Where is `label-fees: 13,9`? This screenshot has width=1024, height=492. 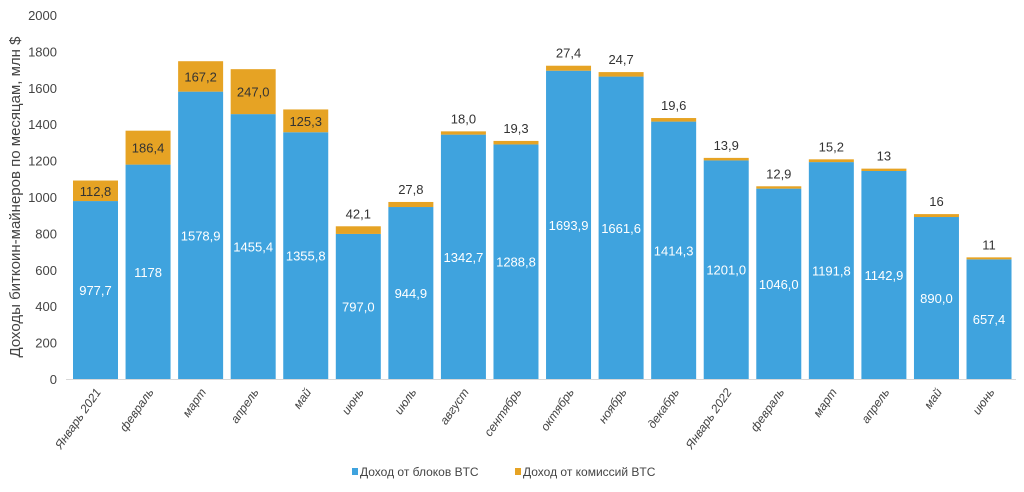 label-fees: 13,9 is located at coordinates (726, 145).